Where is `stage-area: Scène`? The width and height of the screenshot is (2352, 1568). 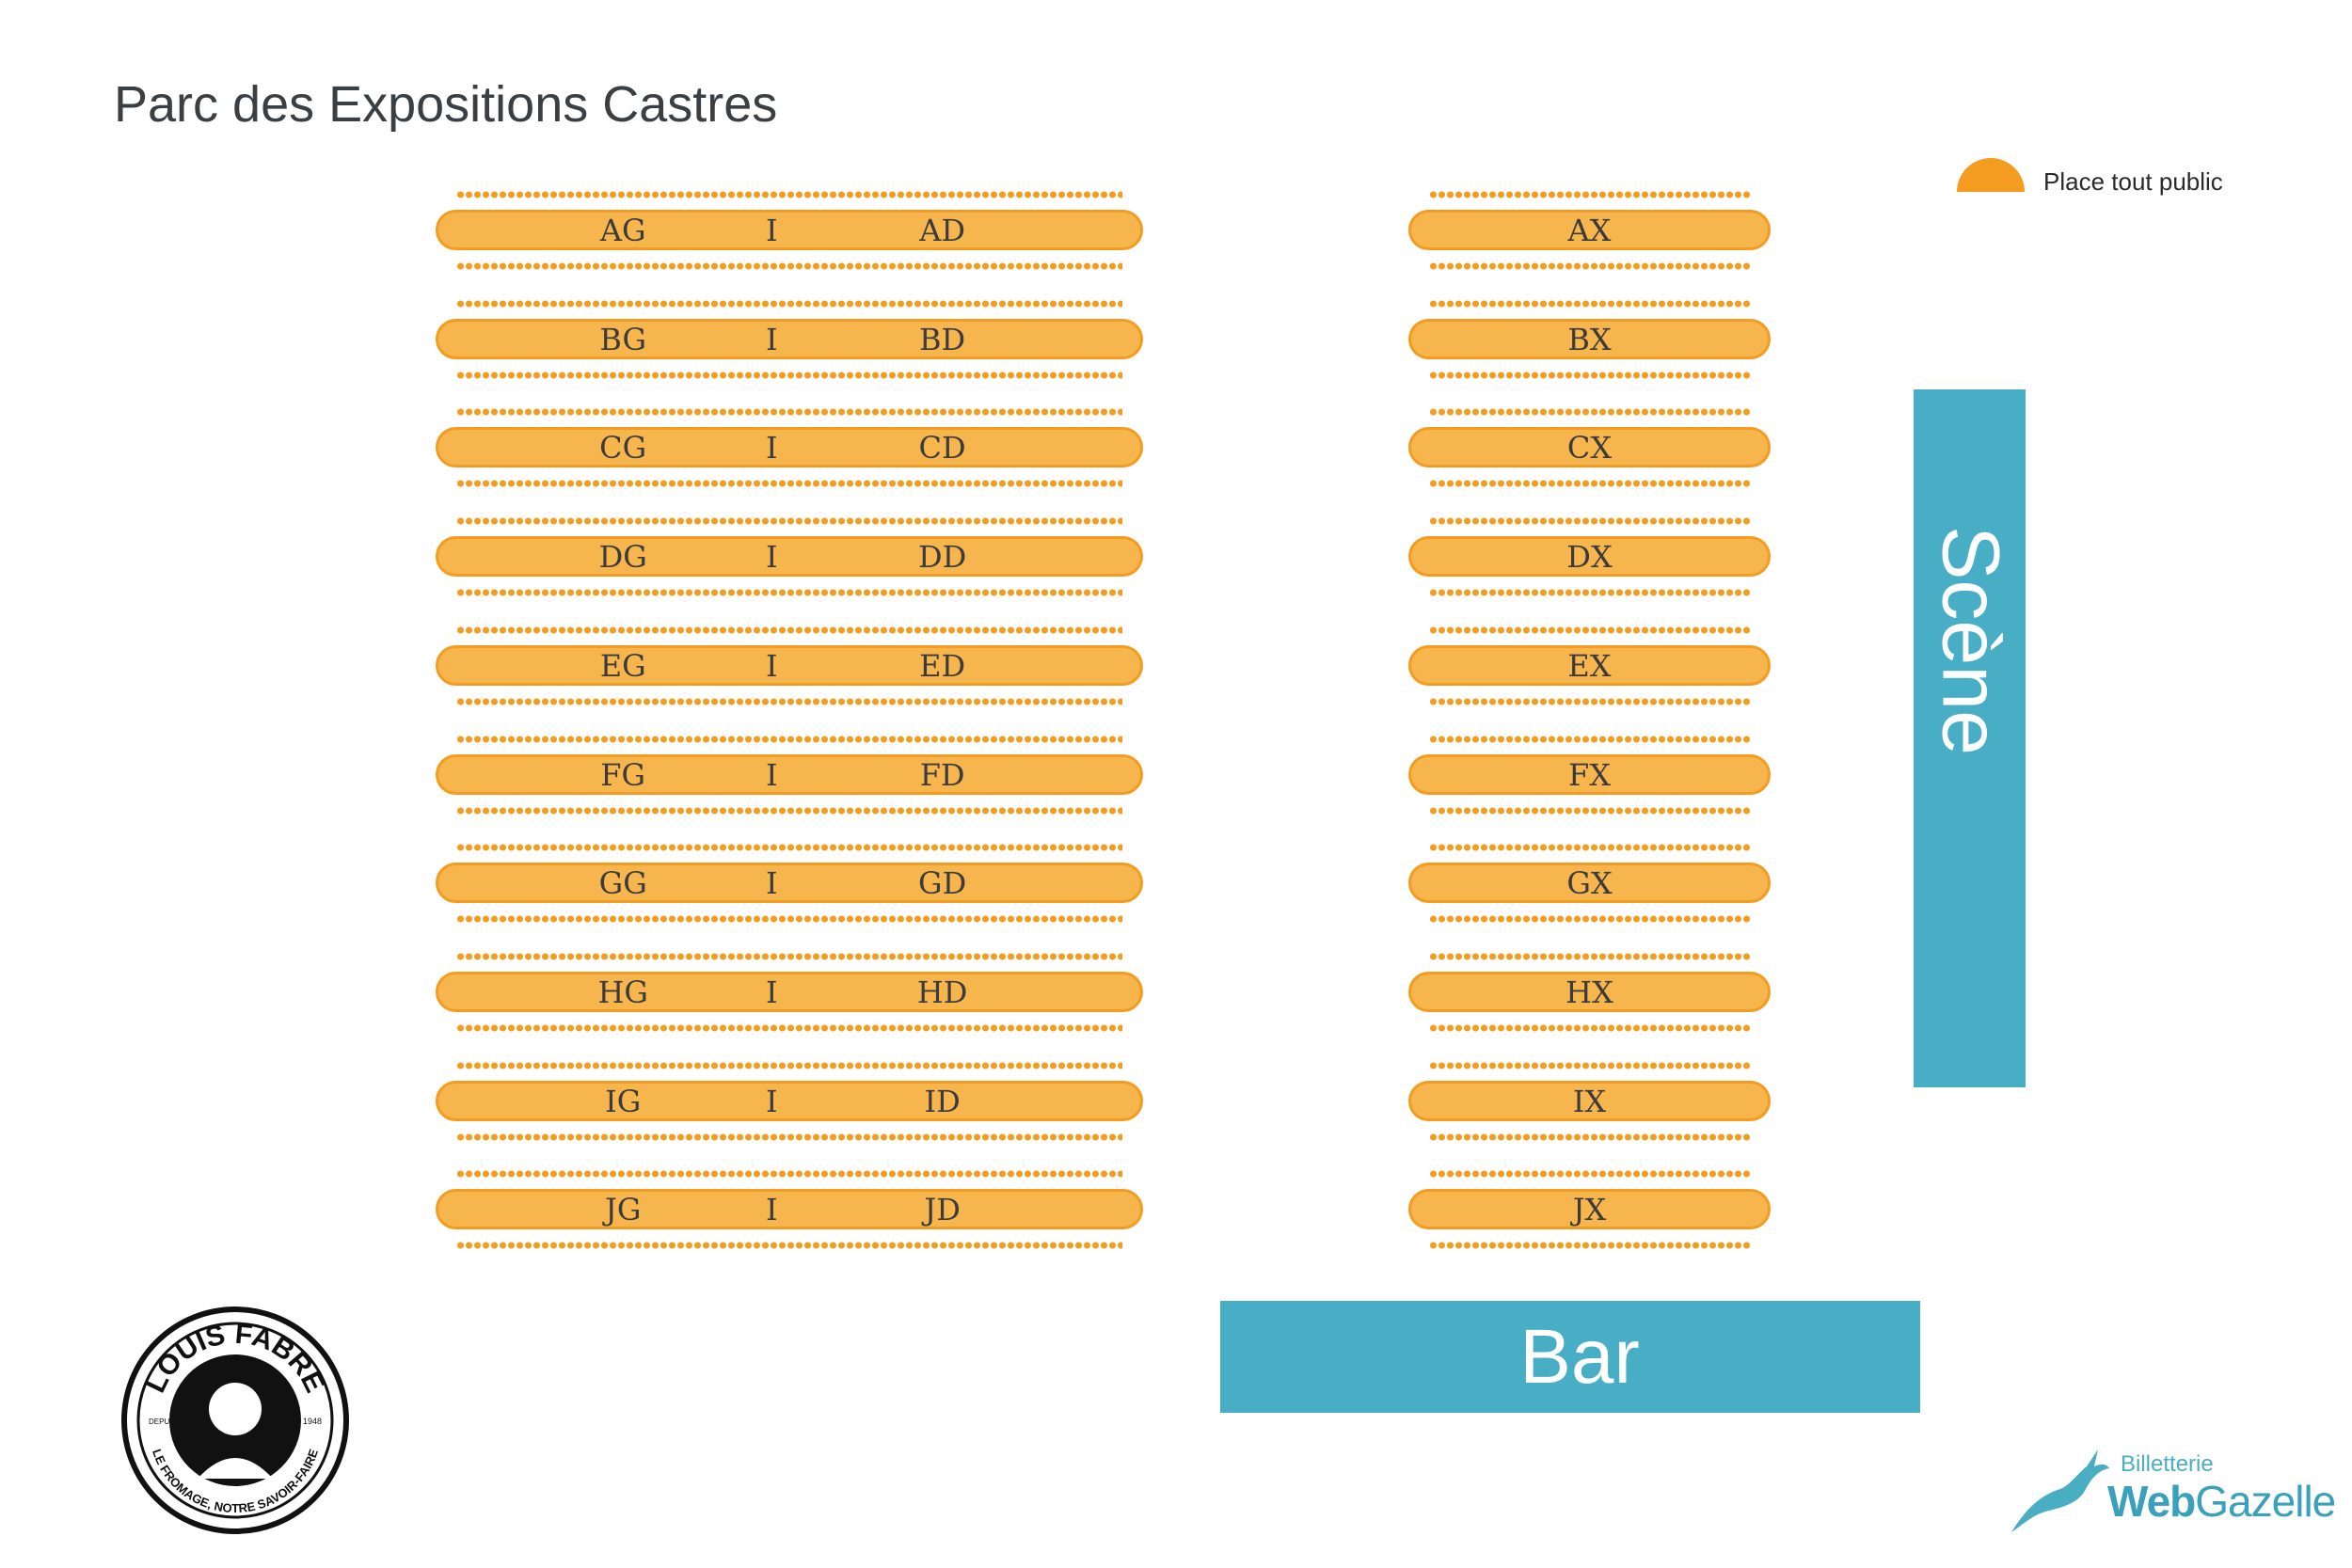
stage-area: Scène is located at coordinates (1970, 738).